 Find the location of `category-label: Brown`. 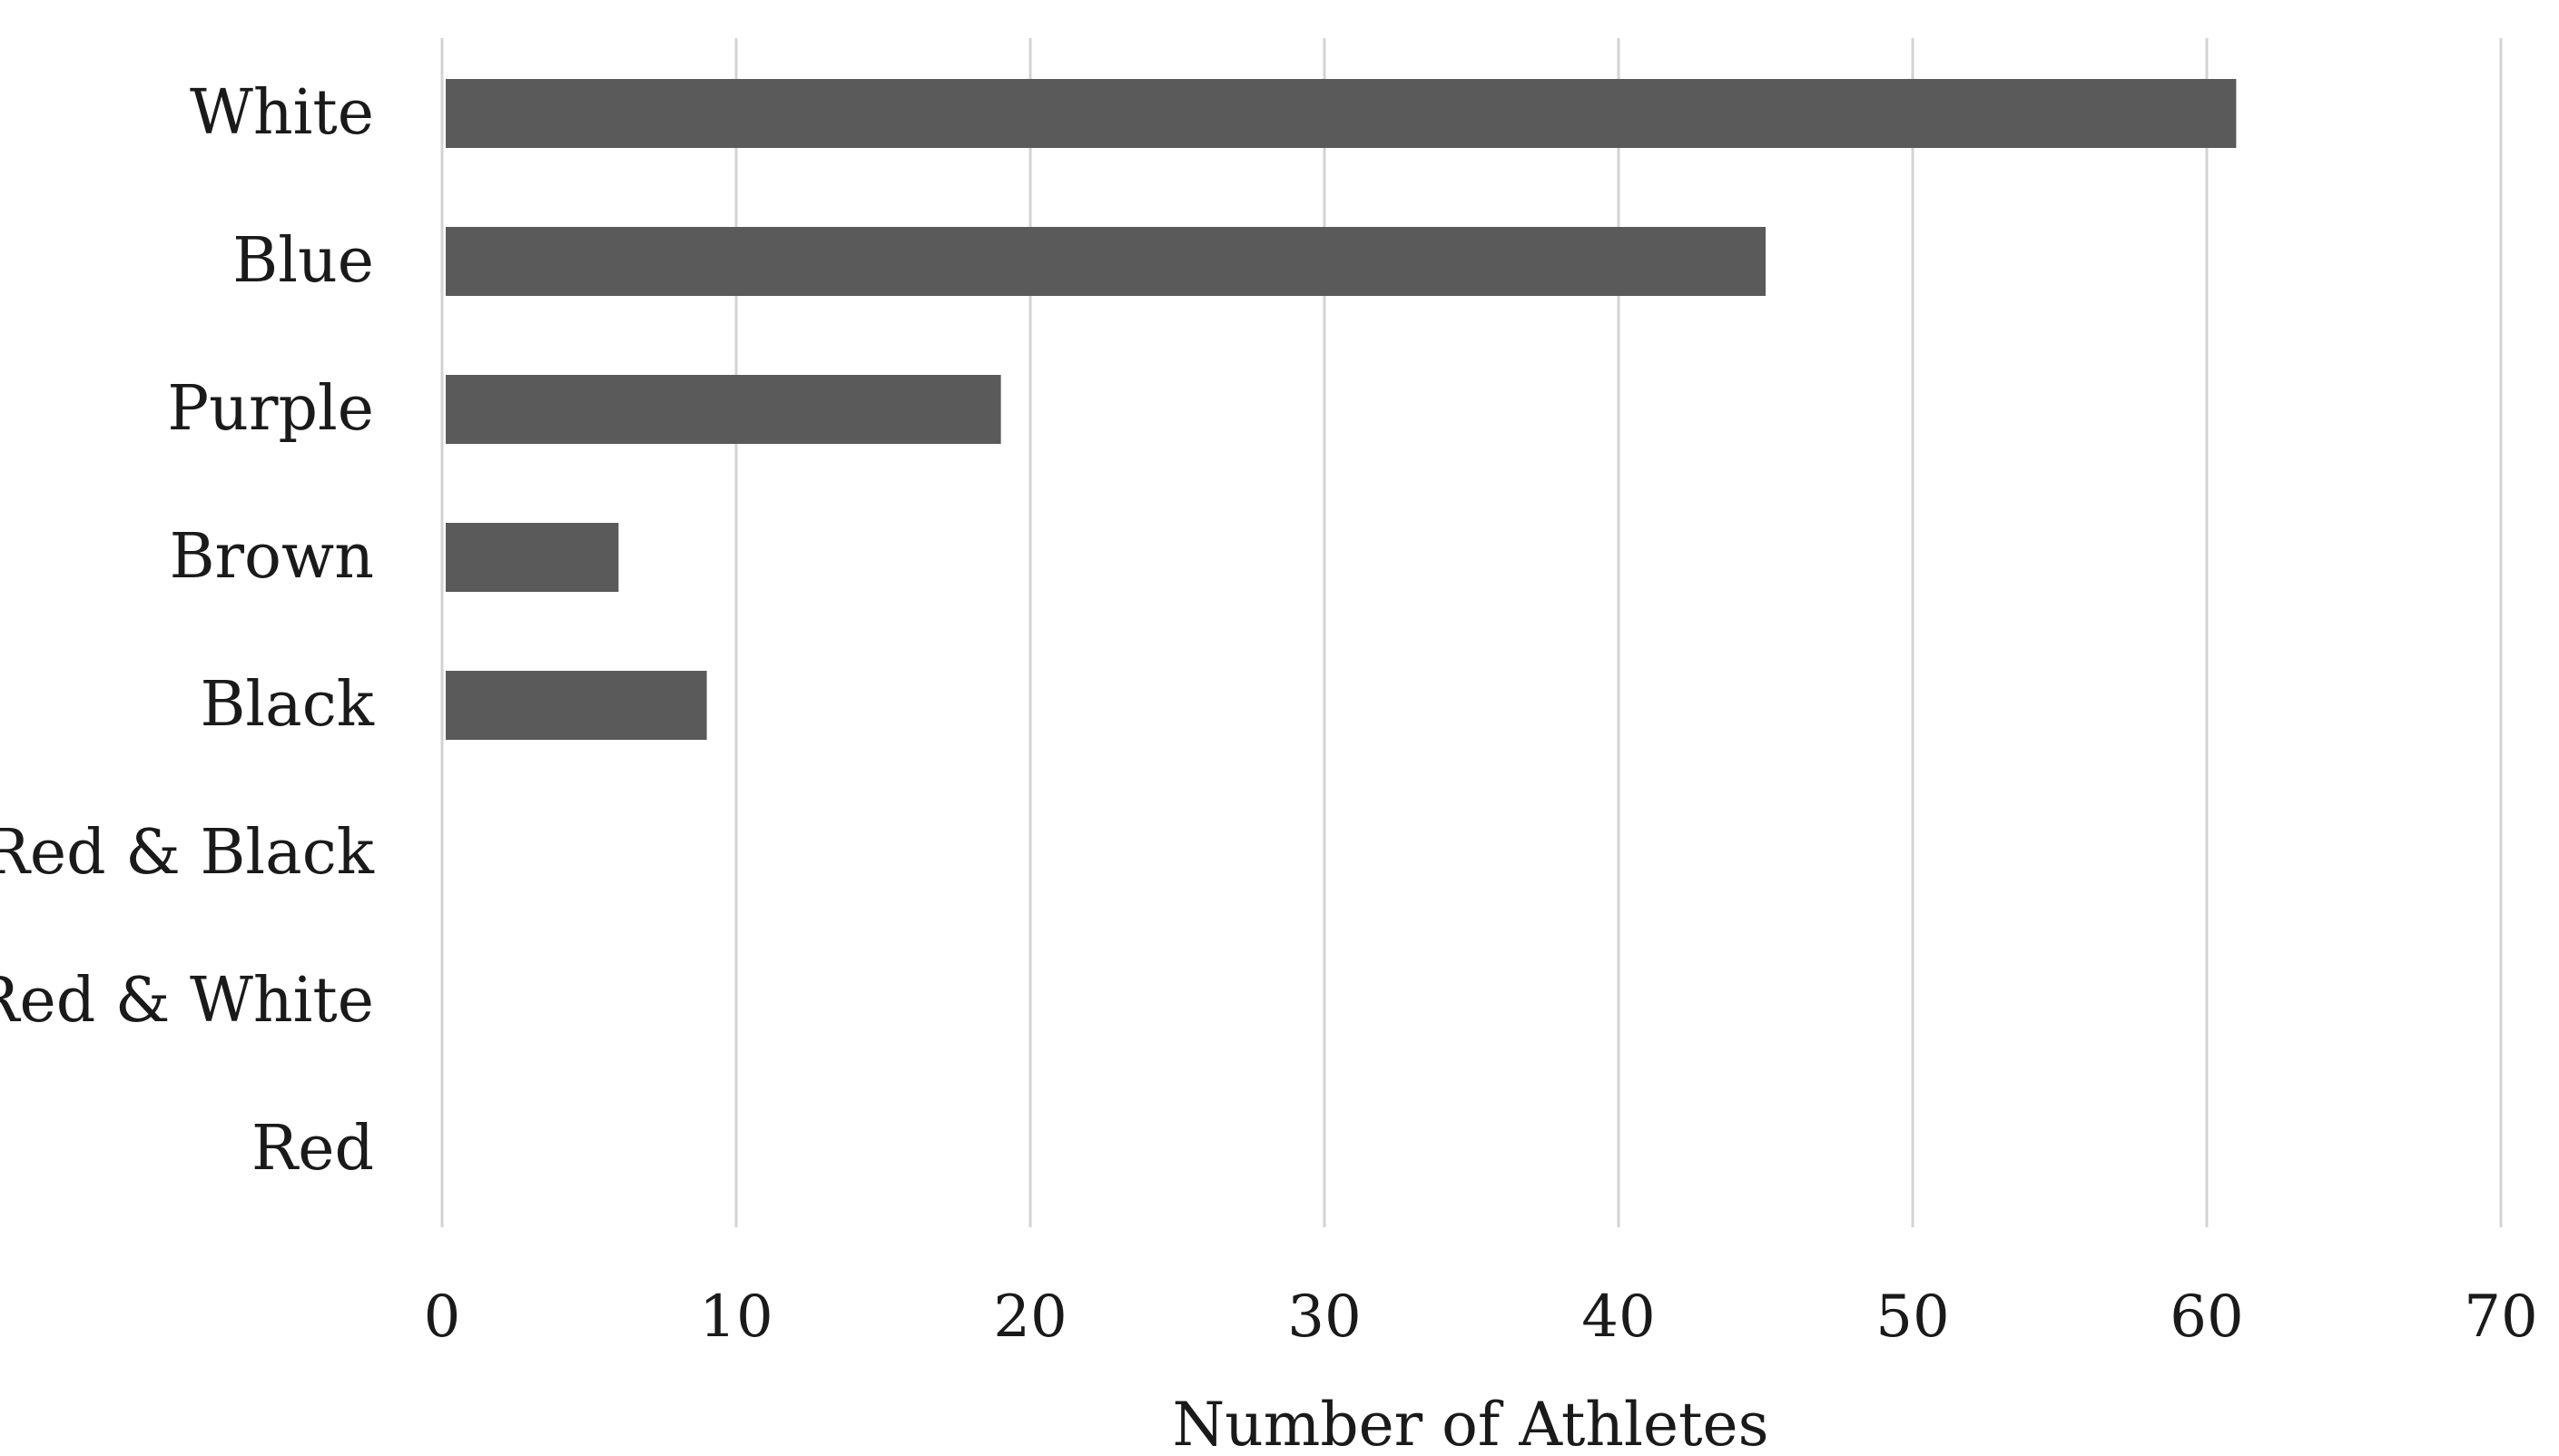

category-label: Brown is located at coordinates (272, 557).